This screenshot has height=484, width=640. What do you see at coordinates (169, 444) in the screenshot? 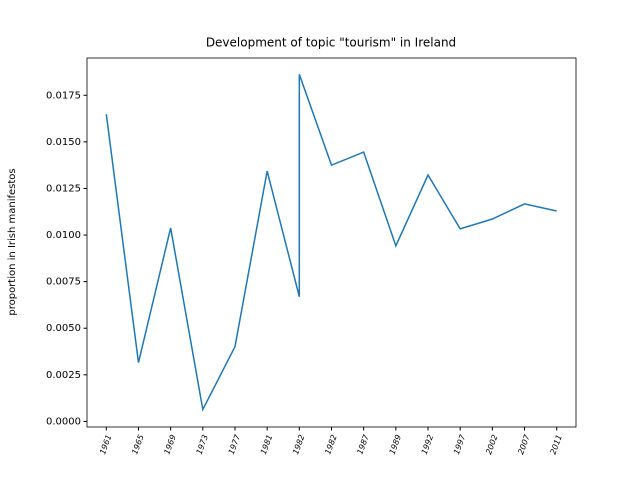
I see `x-tick-label: 1969` at bounding box center [169, 444].